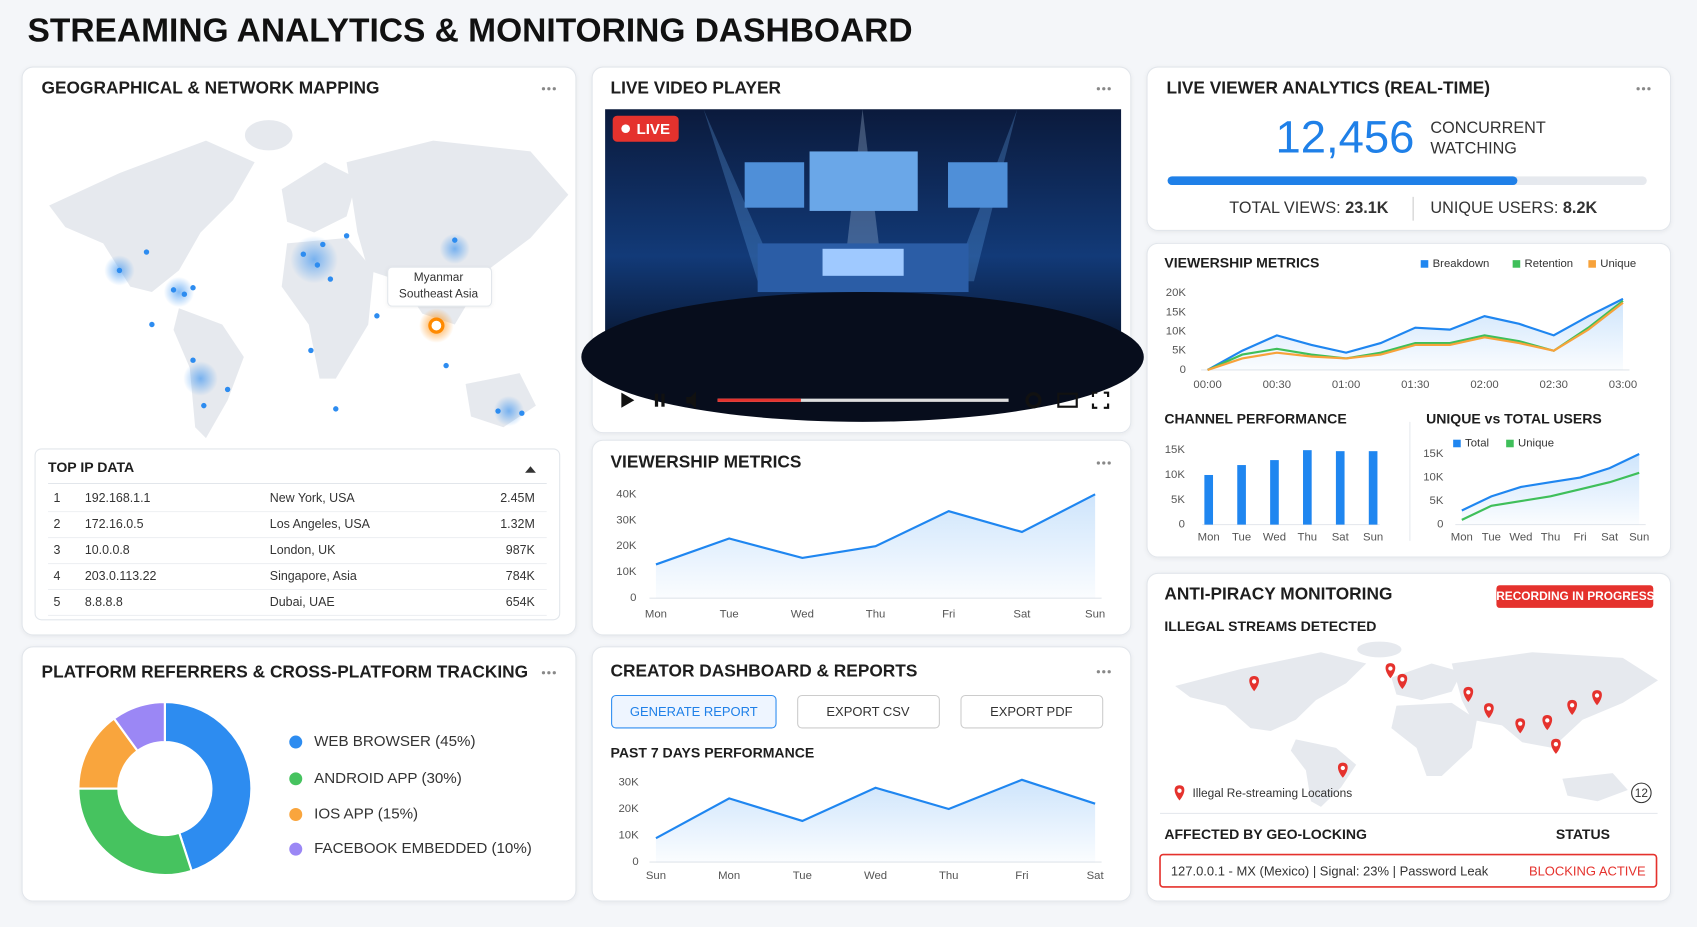 The height and width of the screenshot is (927, 1697). I want to click on x-tick-label: 02:00, so click(1484, 385).